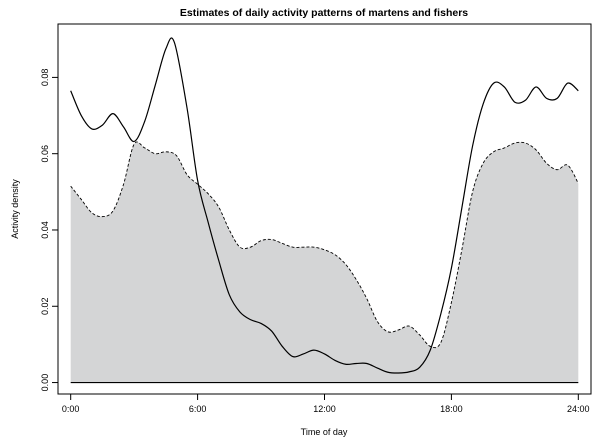  I want to click on y-tick-label: 0.06, so click(45, 154).